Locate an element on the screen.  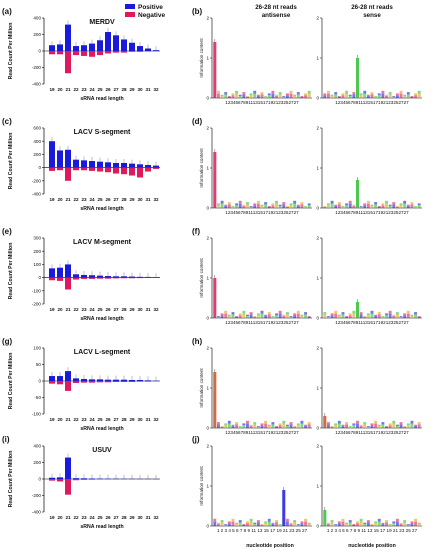
logo-y-tick-label: 2 is located at coordinates (207, 128).